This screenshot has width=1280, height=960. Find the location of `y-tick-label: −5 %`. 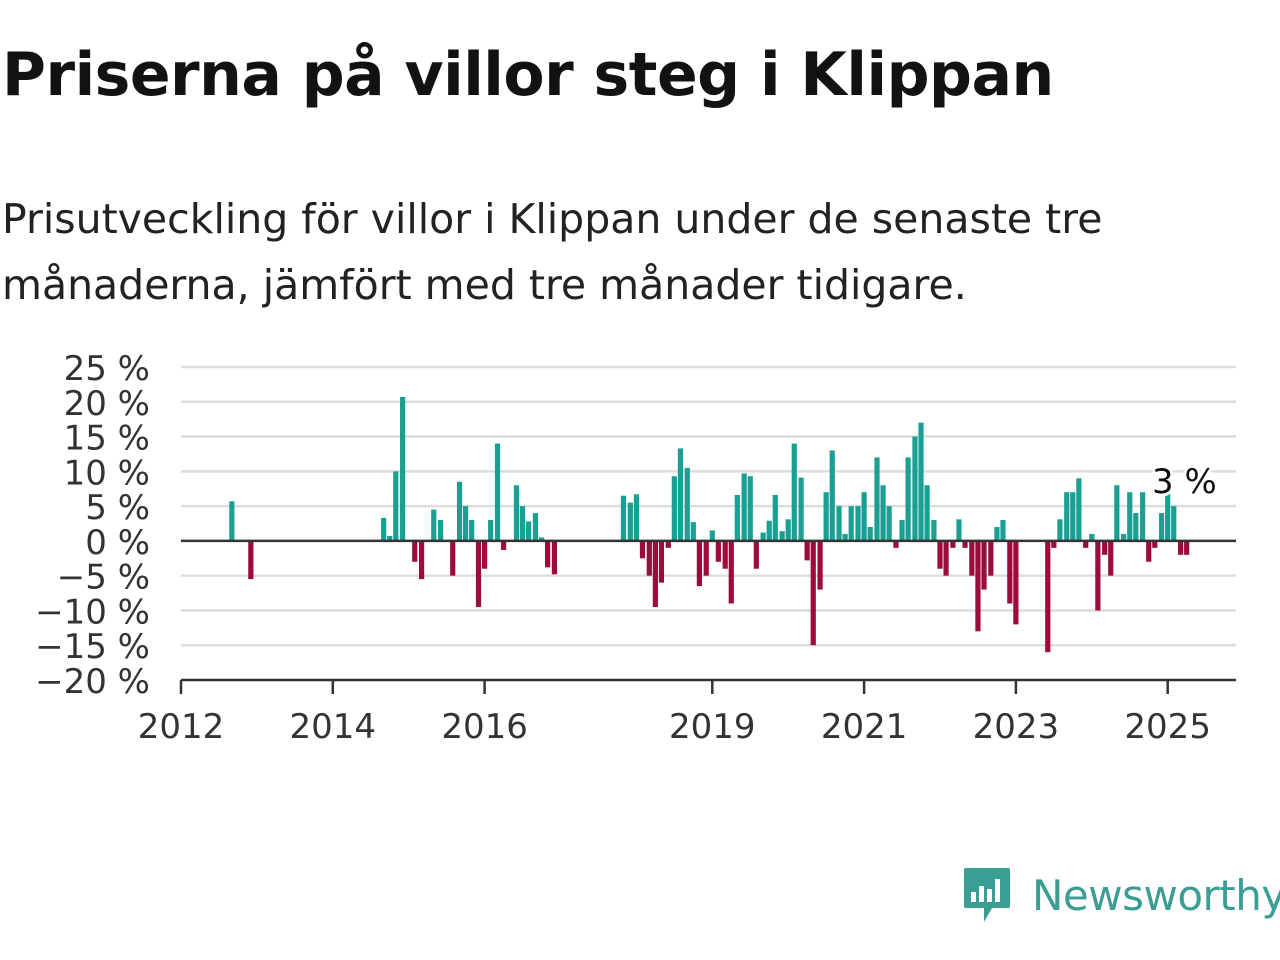

y-tick-label: −5 % is located at coordinates (103, 578).